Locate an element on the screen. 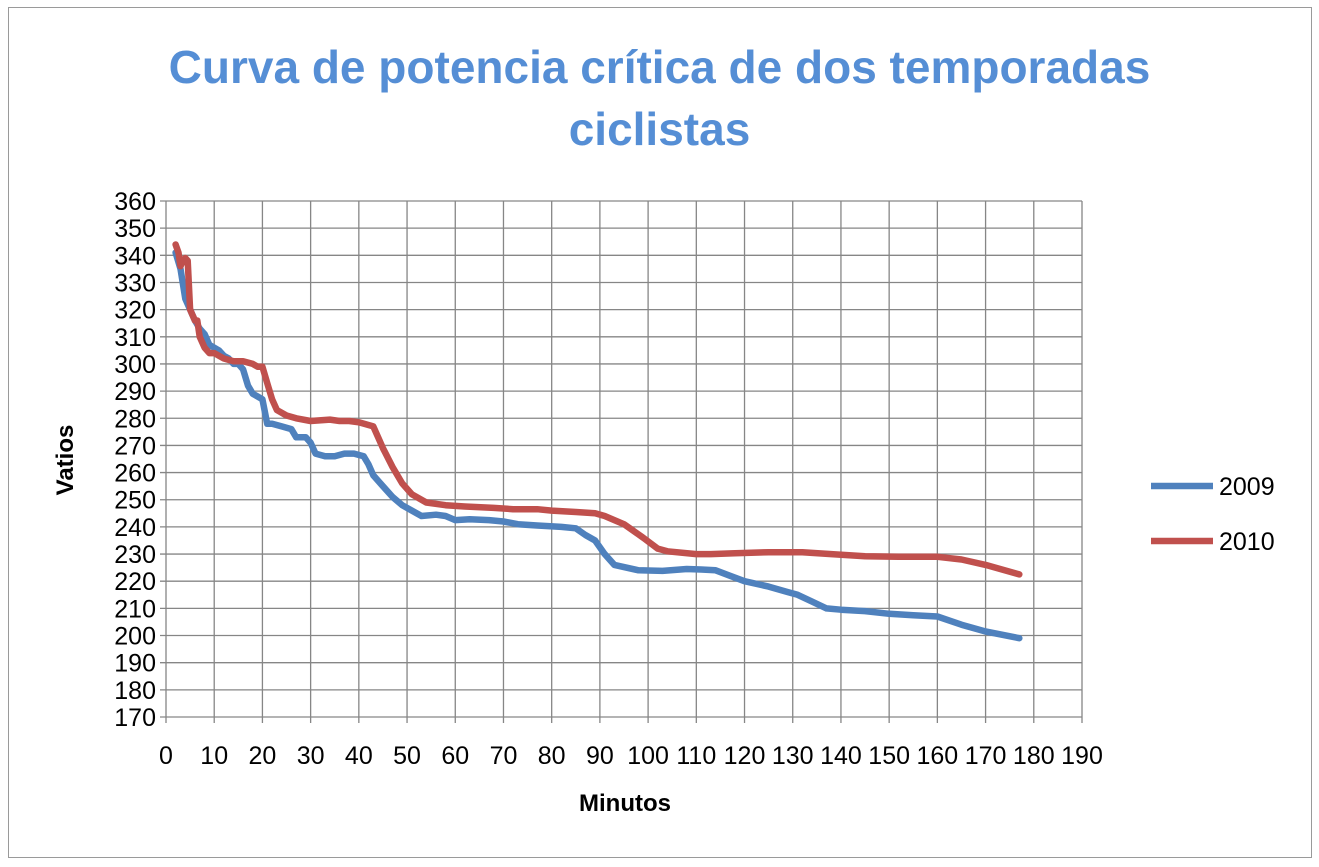 The image size is (1319, 867). y-tick-label: 190 is located at coordinates (135, 664).